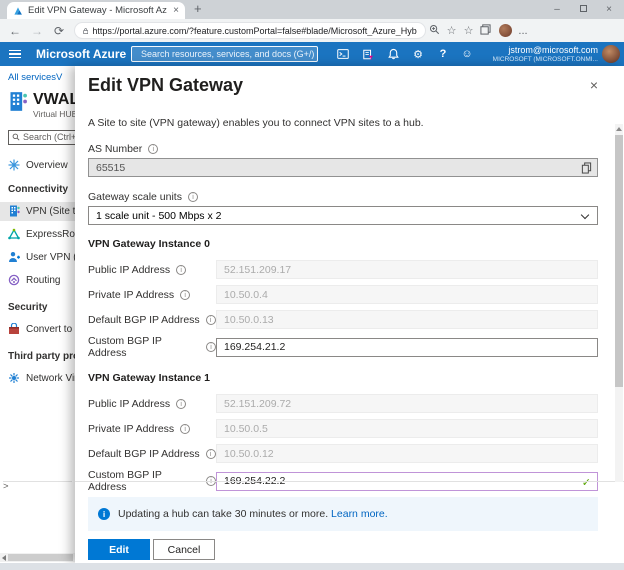 This screenshot has height=570, width=624. Describe the element at coordinates (15, 30) in the screenshot. I see `back-icon: ←` at that location.